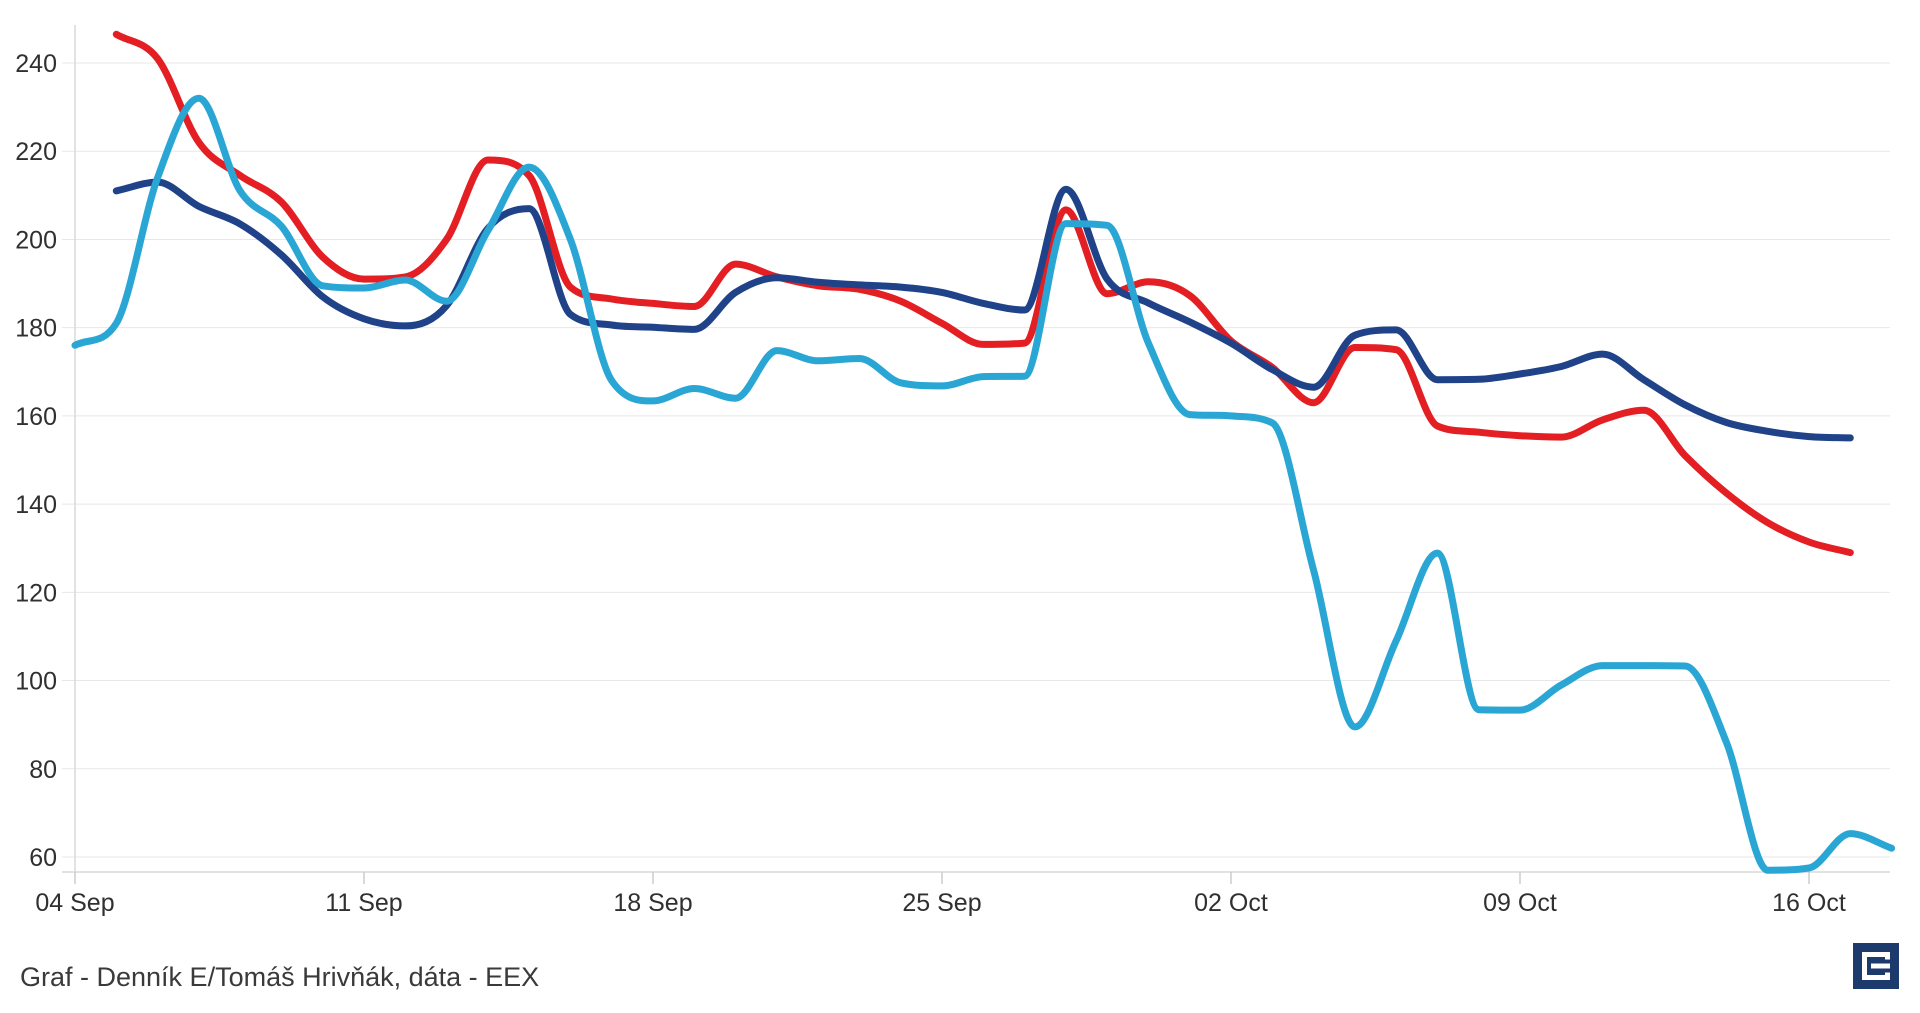 The width and height of the screenshot is (1920, 1013). Describe the element at coordinates (1809, 903) in the screenshot. I see `x-tick-label-6: 16 Oct` at that location.